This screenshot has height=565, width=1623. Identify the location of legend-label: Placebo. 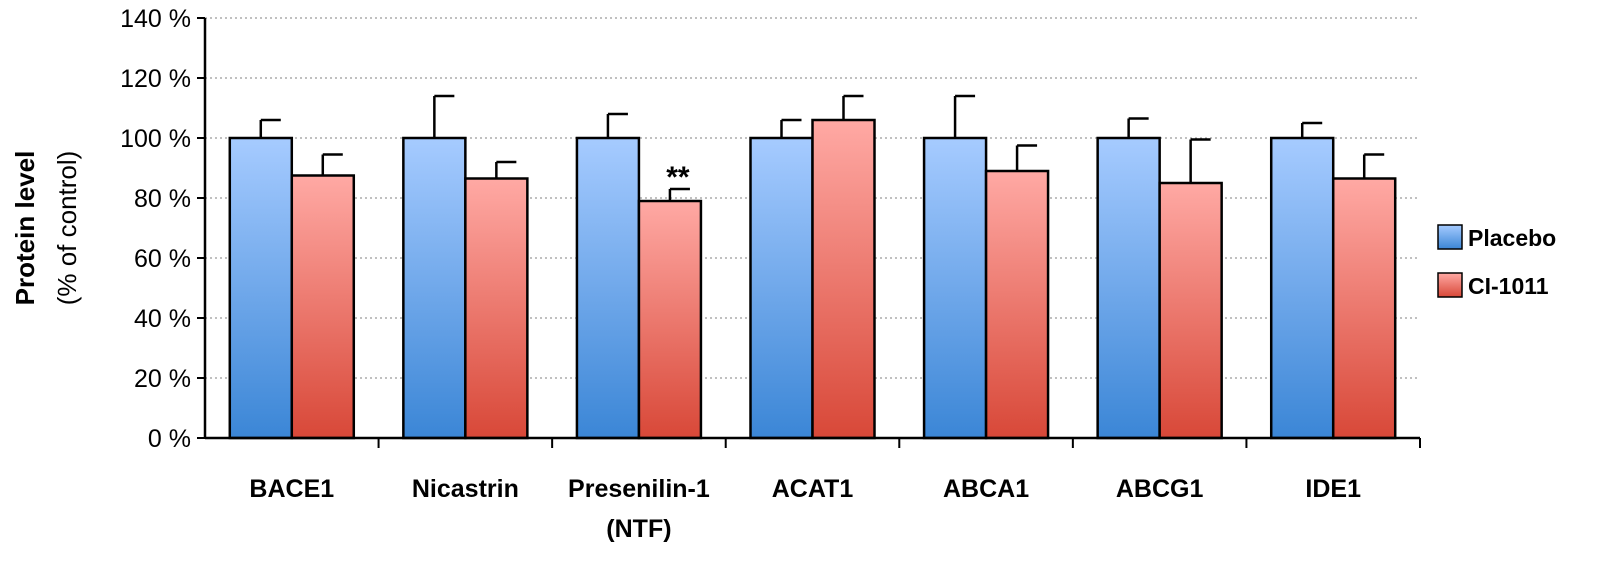
(1512, 238).